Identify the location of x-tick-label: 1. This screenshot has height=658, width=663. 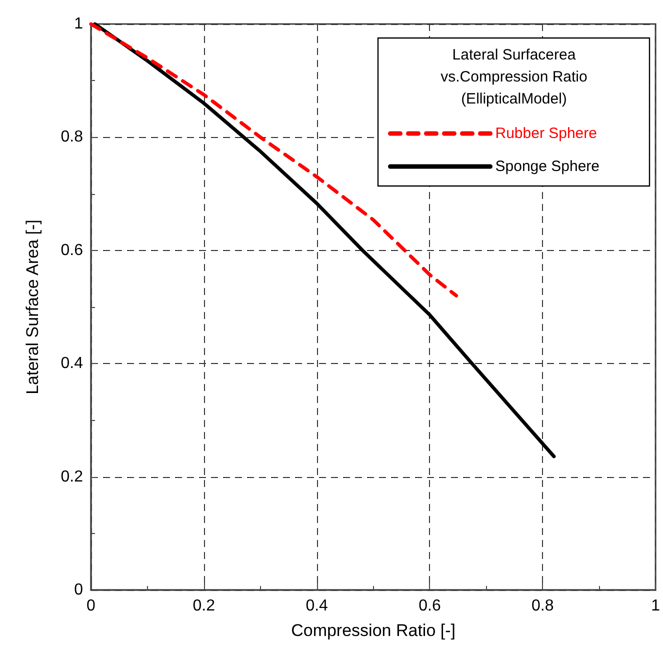
(655, 606).